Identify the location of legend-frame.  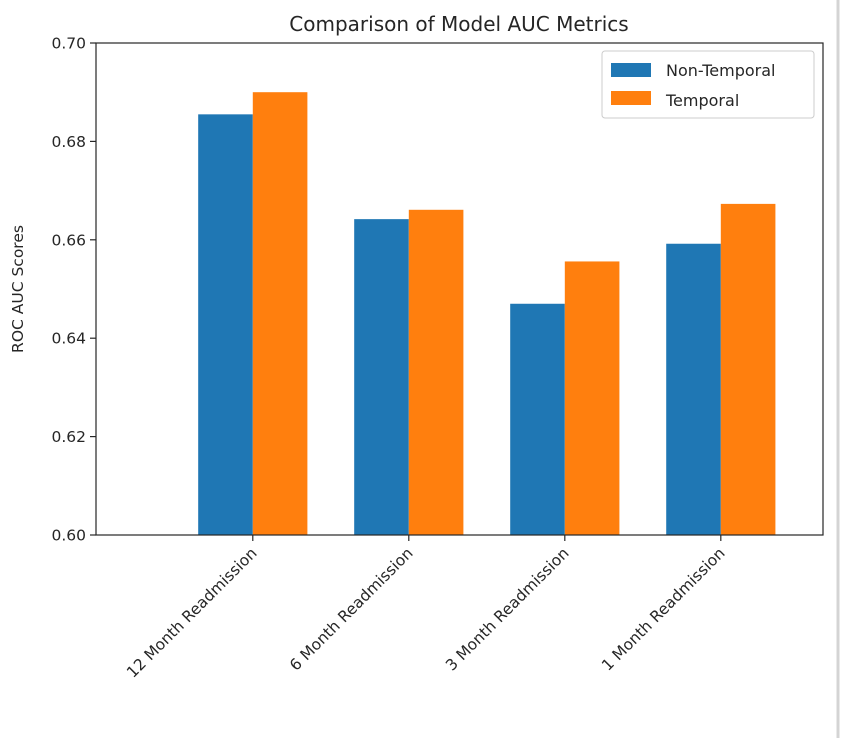
(708, 84).